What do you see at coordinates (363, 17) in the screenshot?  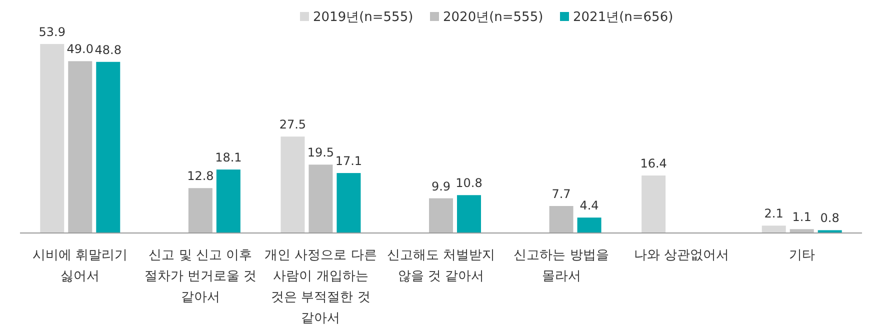 I see `legend-label: 2019년(n=555)` at bounding box center [363, 17].